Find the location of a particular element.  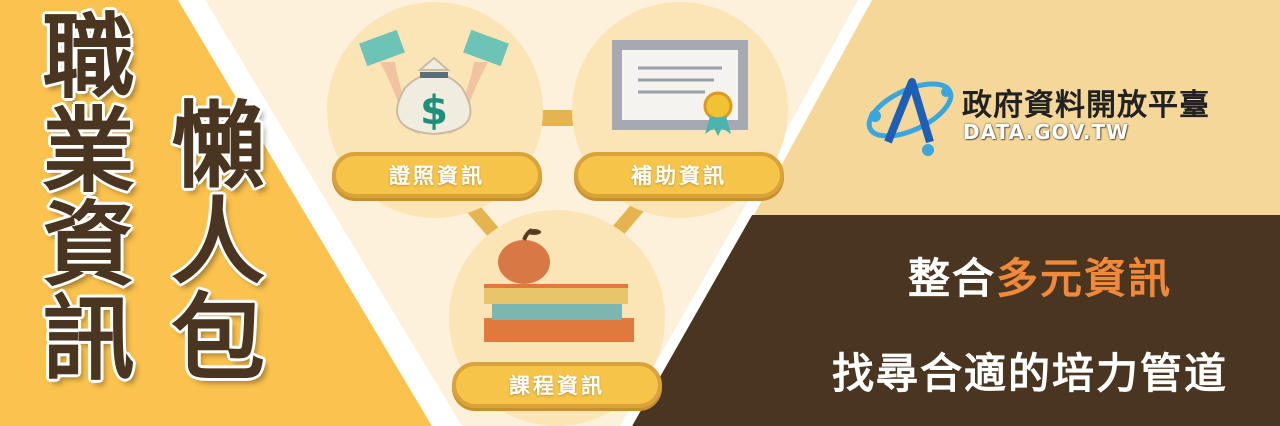

books-apple-icon is located at coordinates (559, 285).